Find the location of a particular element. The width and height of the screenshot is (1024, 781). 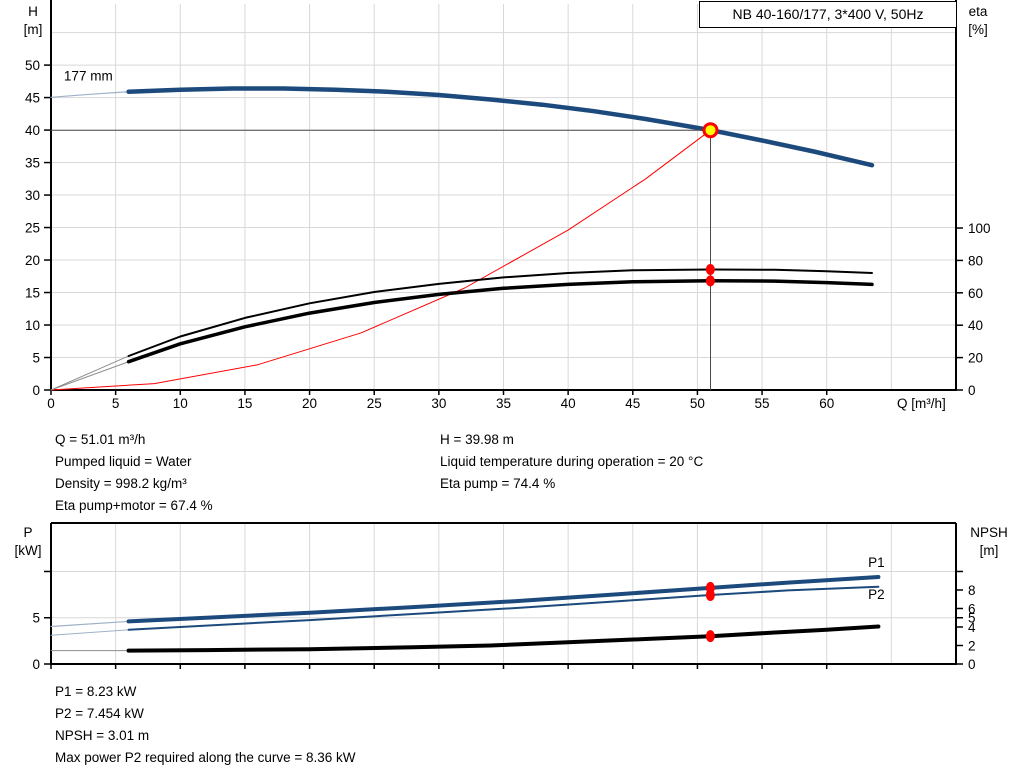

p2-point is located at coordinates (710, 595).